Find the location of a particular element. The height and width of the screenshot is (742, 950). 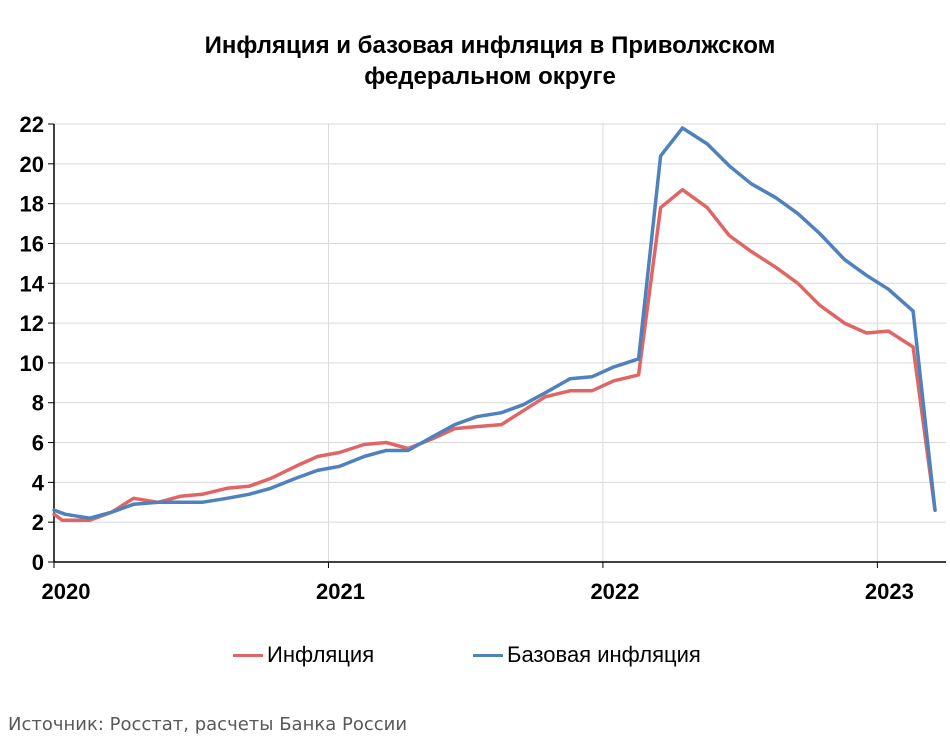

y-tick-label: 4 is located at coordinates (38, 482).